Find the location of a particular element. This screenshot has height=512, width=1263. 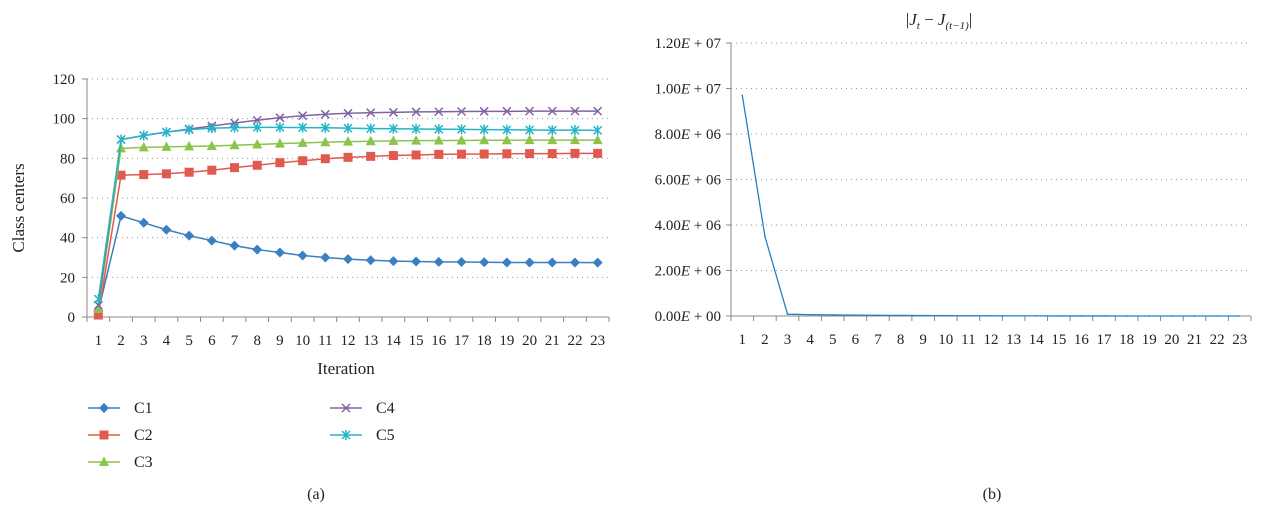

y-tick-label-b: 6.00E + 06 is located at coordinates (688, 181).